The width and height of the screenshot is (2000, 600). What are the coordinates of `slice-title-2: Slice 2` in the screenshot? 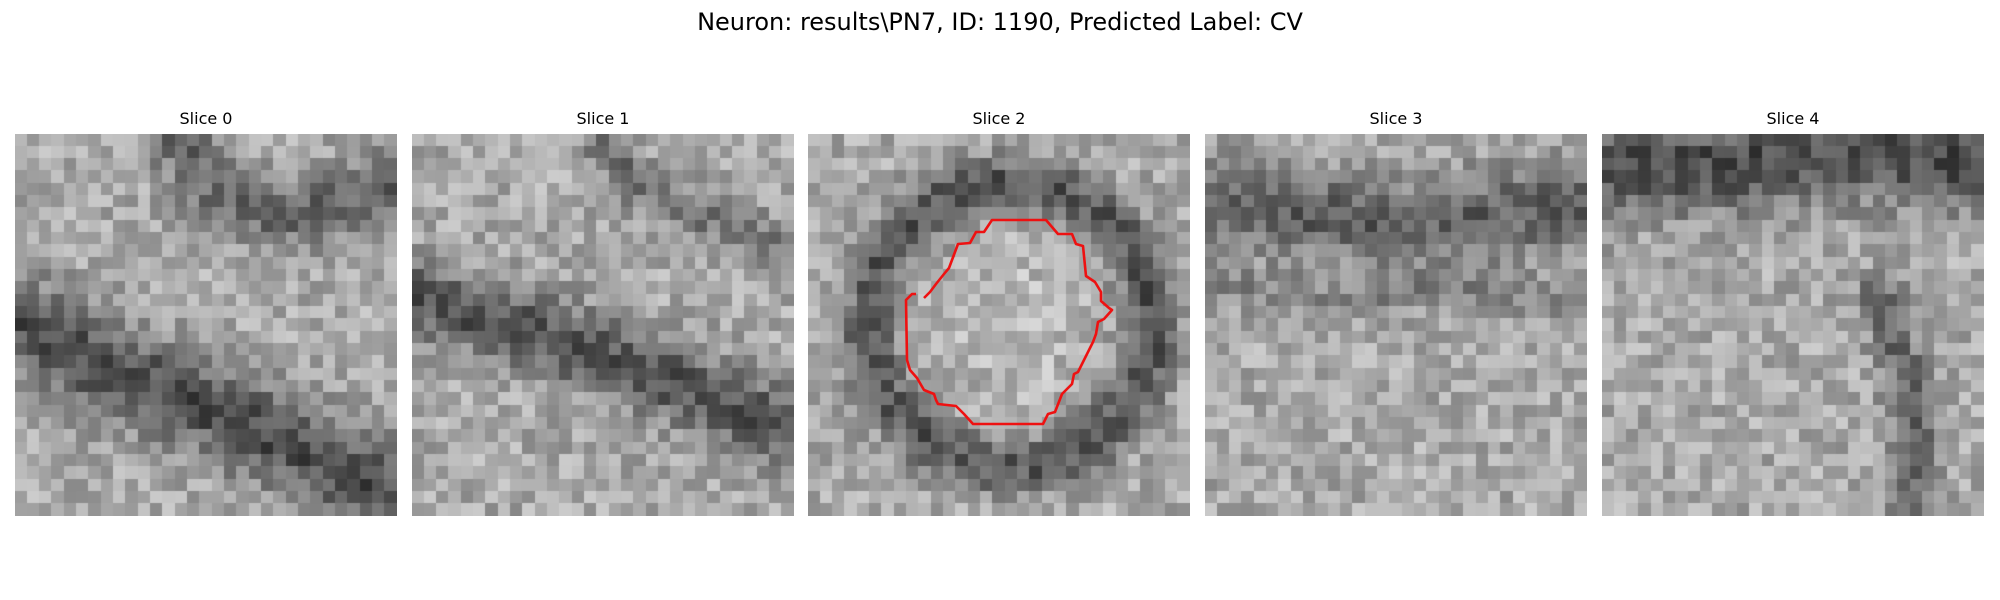 It's located at (999, 118).